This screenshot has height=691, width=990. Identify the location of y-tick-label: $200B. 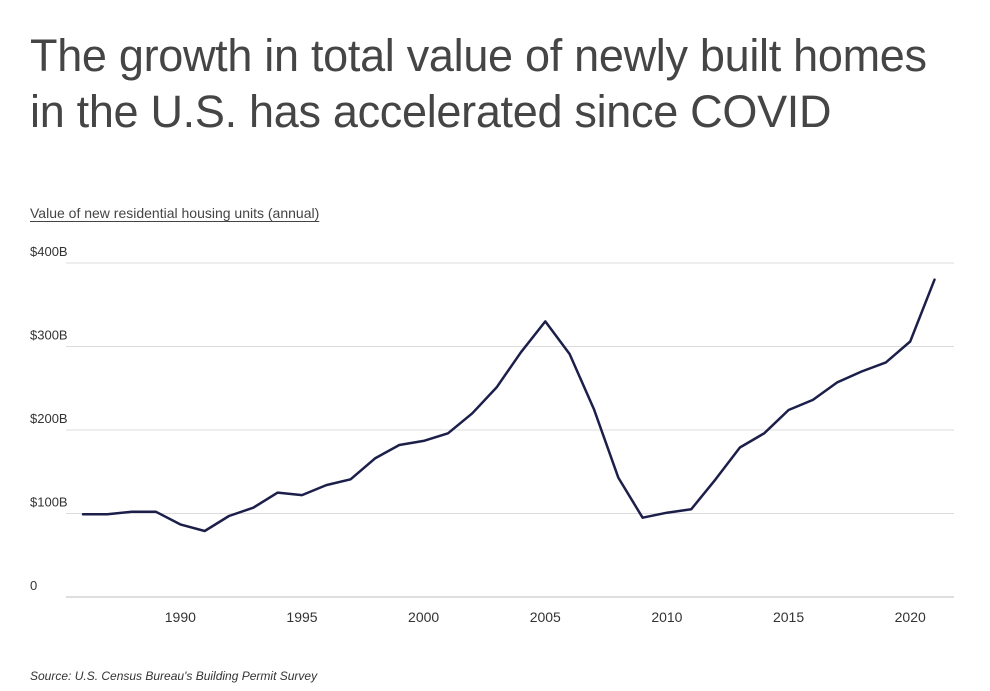
(49, 418).